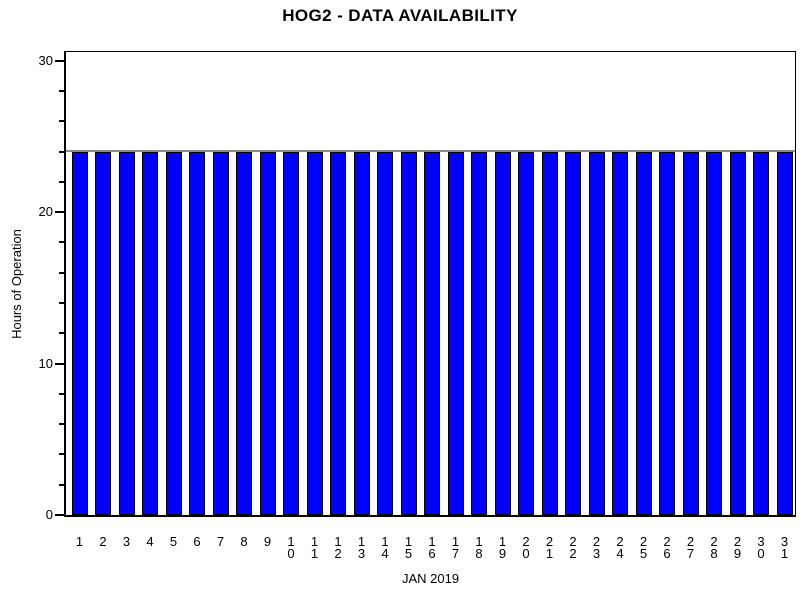 The height and width of the screenshot is (600, 800). Describe the element at coordinates (126, 541) in the screenshot. I see `x-tick-label-day-3: 3` at that location.